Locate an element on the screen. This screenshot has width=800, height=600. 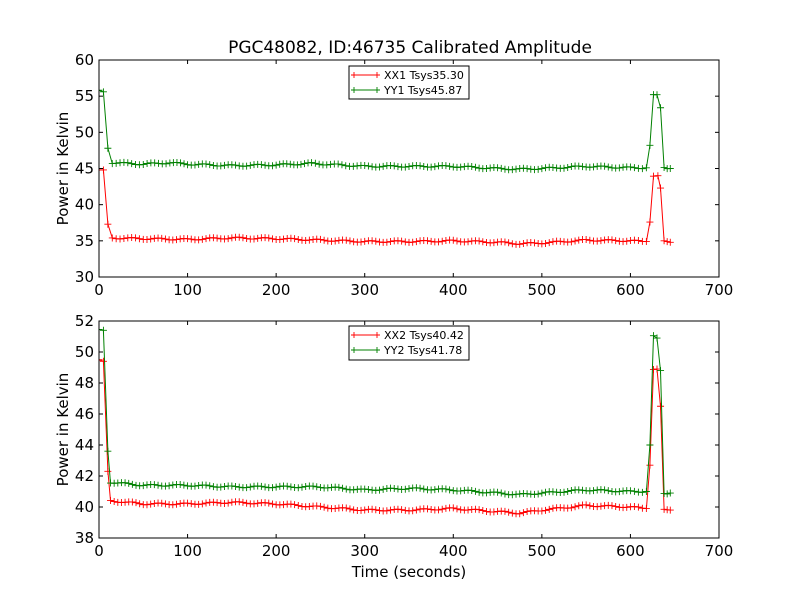
y-axis-label: Power in Kelvin is located at coordinates (63, 169).